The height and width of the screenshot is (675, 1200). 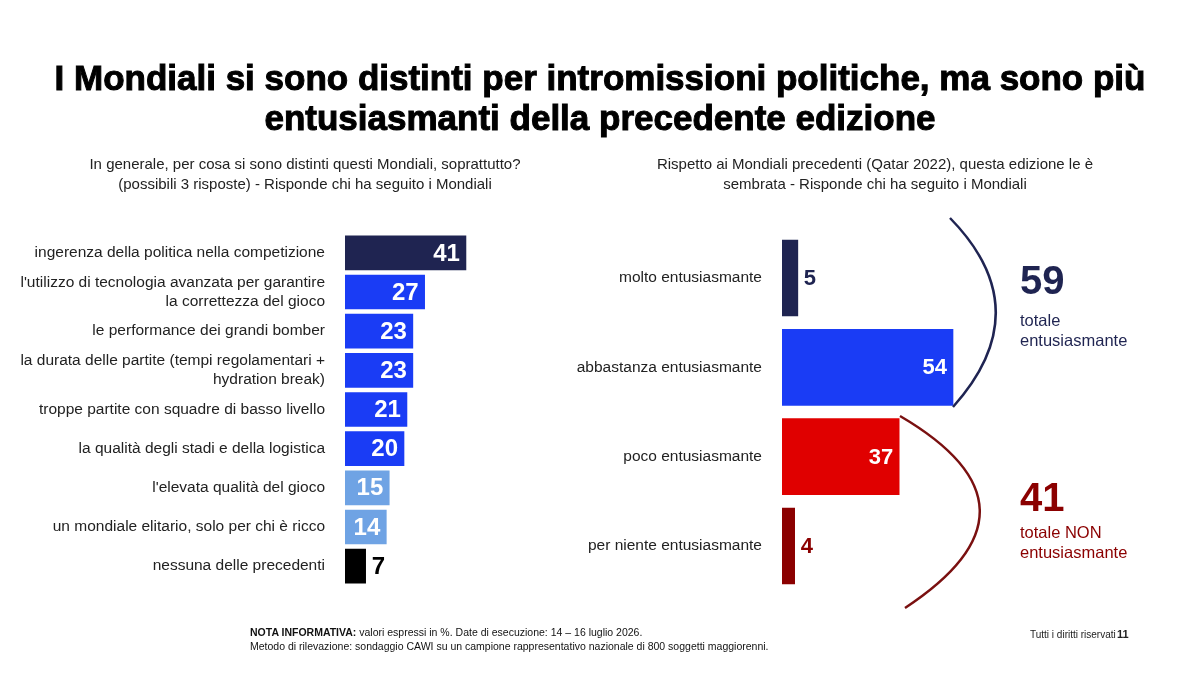 What do you see at coordinates (807, 546) in the screenshot?
I see `data-label: 4` at bounding box center [807, 546].